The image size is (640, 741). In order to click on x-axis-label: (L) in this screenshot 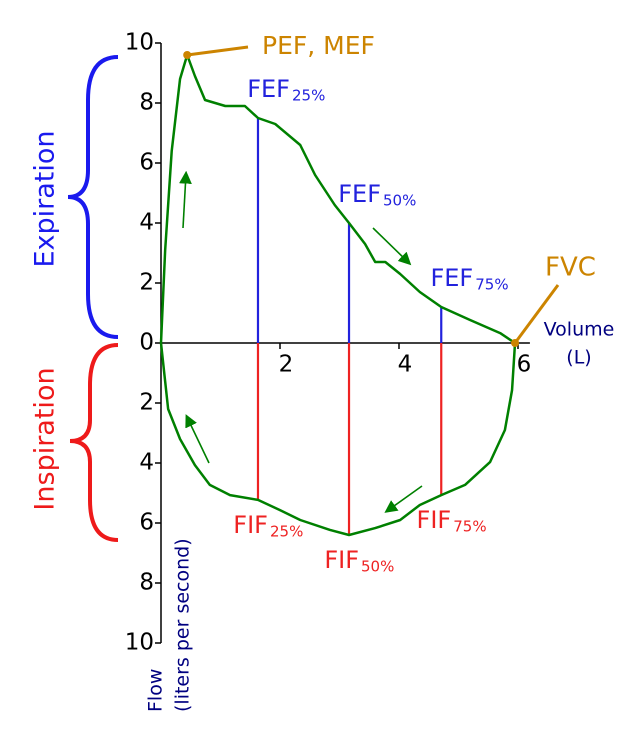, I will do `click(578, 358)`.